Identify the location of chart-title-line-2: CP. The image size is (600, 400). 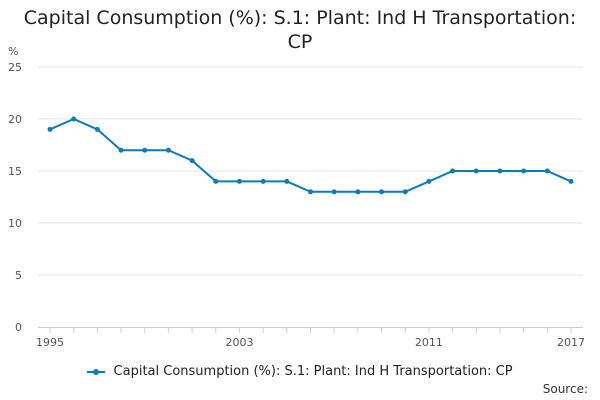
(300, 42).